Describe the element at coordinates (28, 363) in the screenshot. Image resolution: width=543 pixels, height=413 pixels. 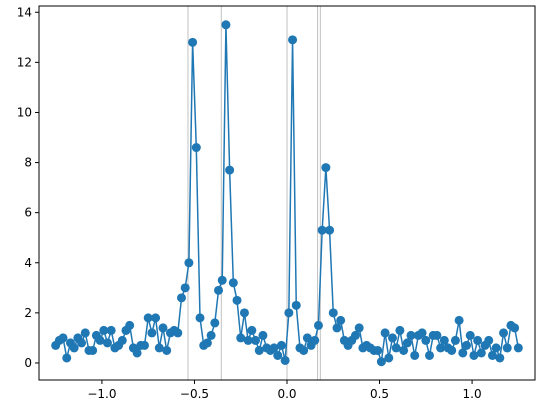
I see `y-tick-label: 0` at that location.